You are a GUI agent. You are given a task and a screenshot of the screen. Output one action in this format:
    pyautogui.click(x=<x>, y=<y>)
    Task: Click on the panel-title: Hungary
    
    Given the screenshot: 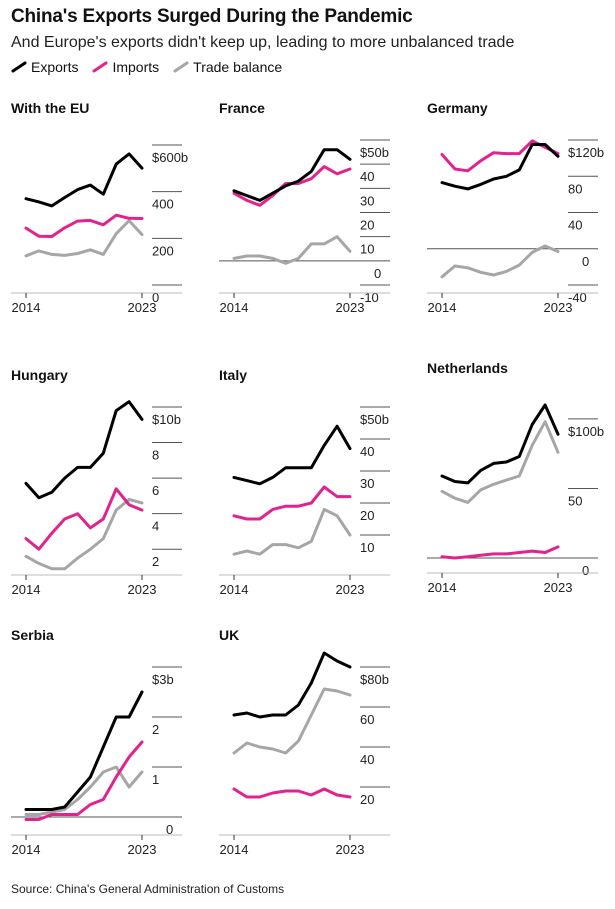 What is the action you would take?
    pyautogui.click(x=39, y=375)
    